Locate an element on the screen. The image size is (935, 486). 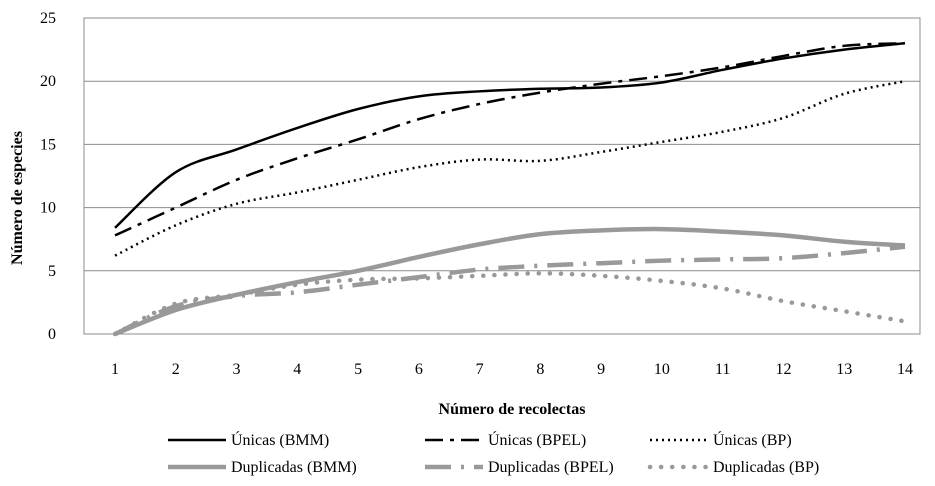
legend-label: Únicas (BMM) is located at coordinates (280, 439).